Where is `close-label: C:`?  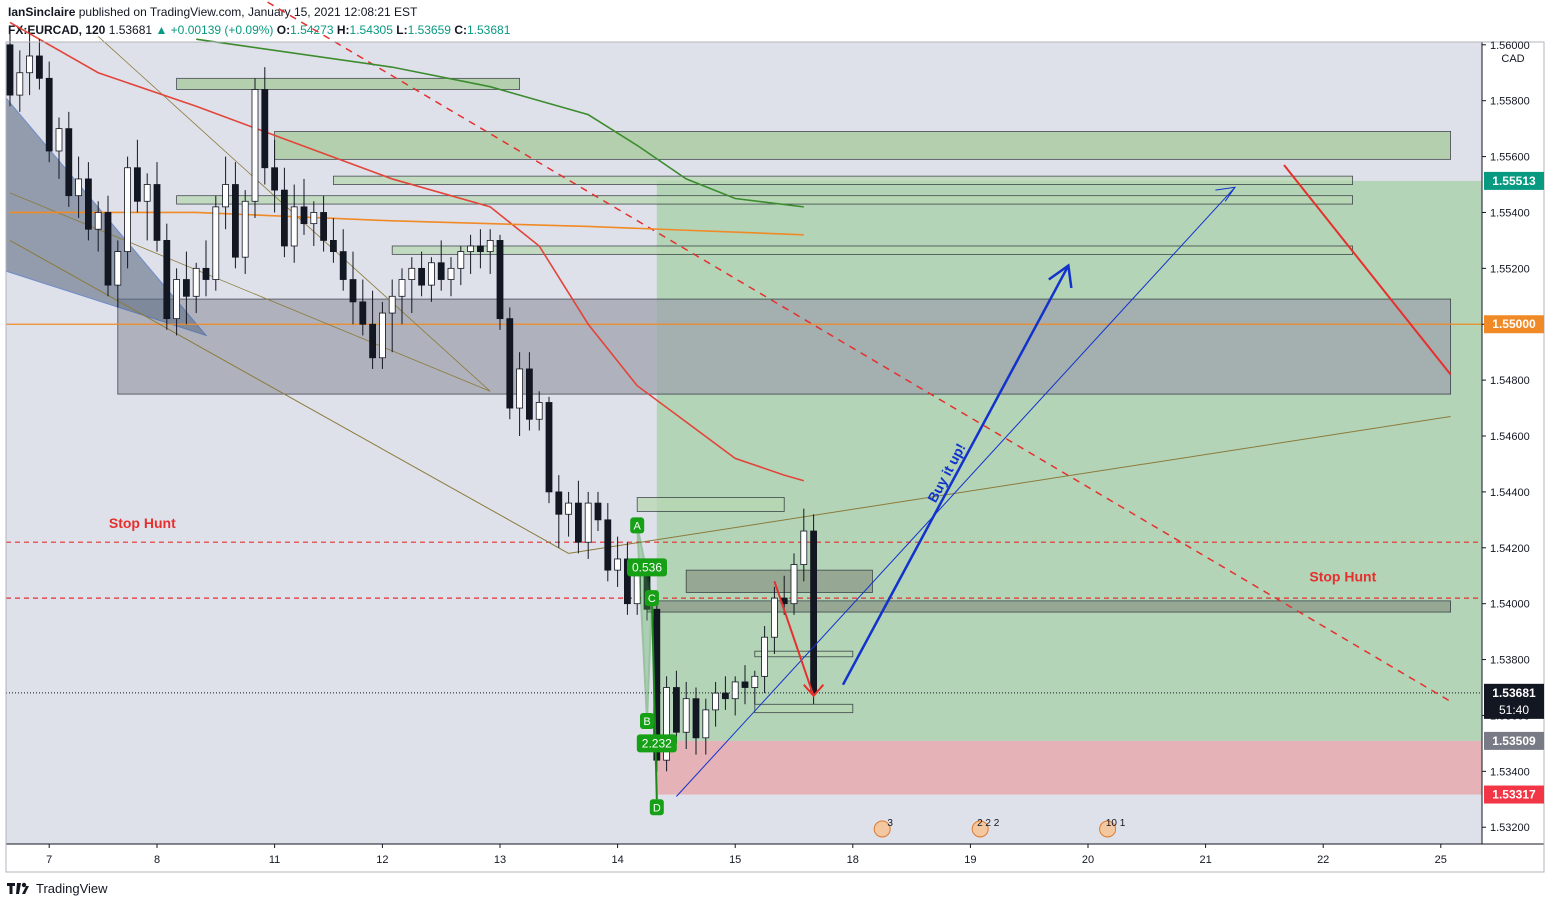 close-label: C: is located at coordinates (460, 30).